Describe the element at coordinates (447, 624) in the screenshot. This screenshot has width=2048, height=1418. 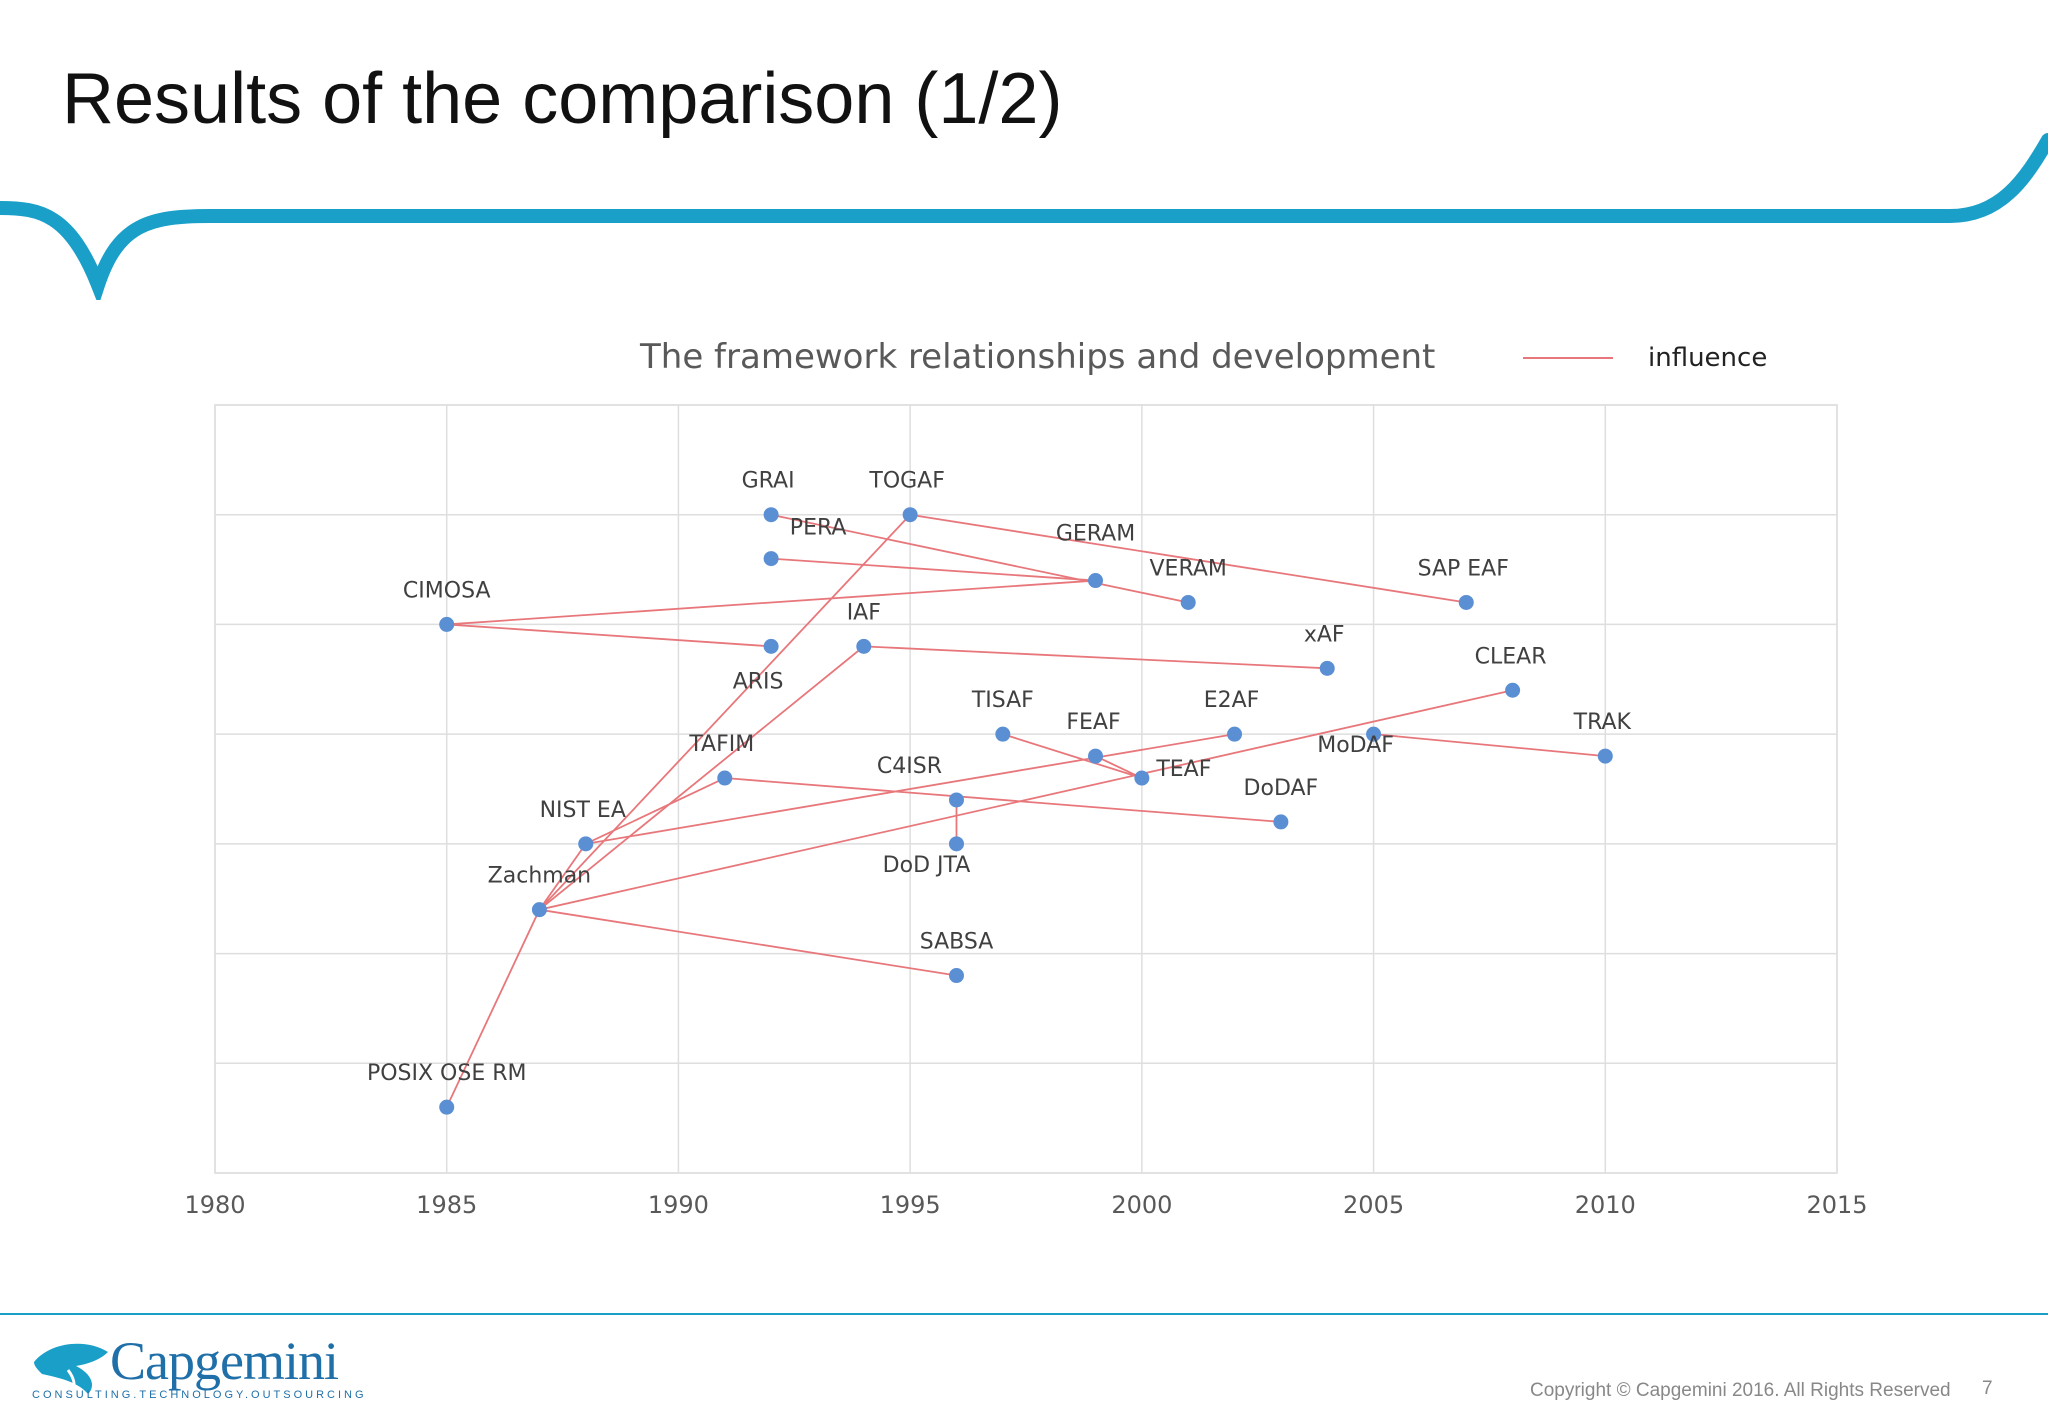
I see `data-point-cimosa` at that location.